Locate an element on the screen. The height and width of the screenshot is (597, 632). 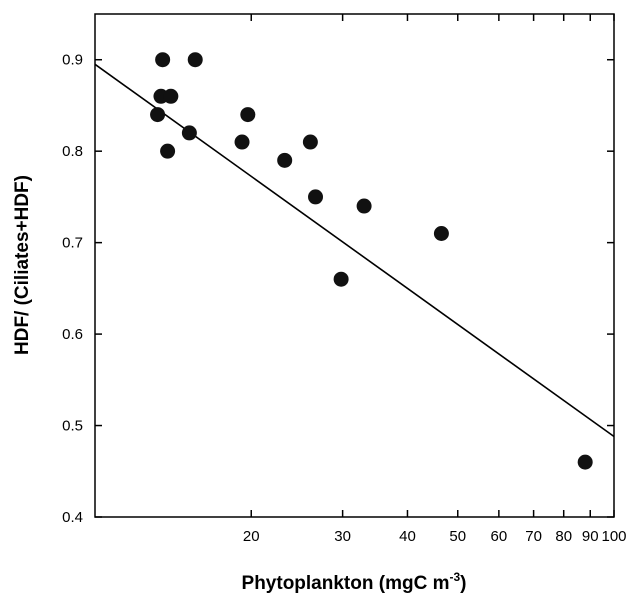
y-tick-label: 0.6 is located at coordinates (72, 334).